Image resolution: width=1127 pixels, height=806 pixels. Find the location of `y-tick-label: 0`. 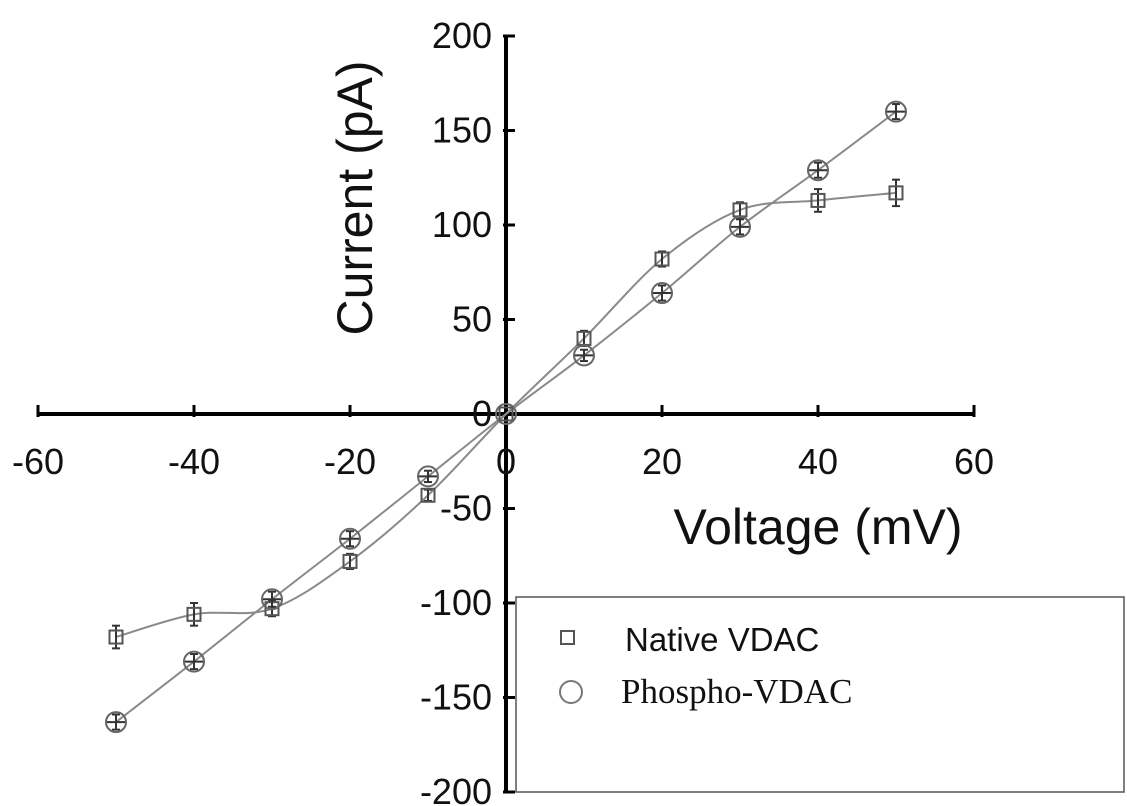

y-tick-label: 0 is located at coordinates (482, 413).